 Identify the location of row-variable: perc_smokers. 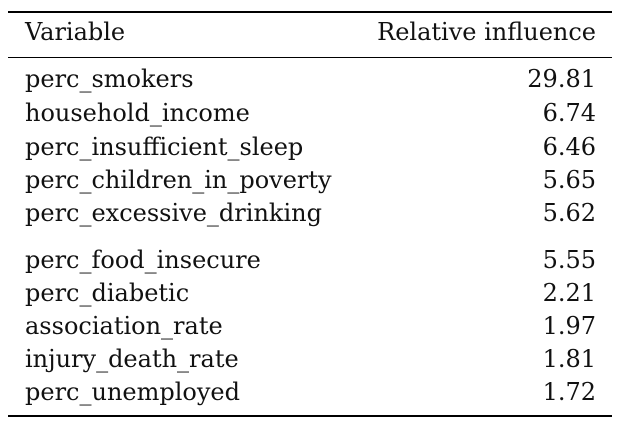
(109, 79).